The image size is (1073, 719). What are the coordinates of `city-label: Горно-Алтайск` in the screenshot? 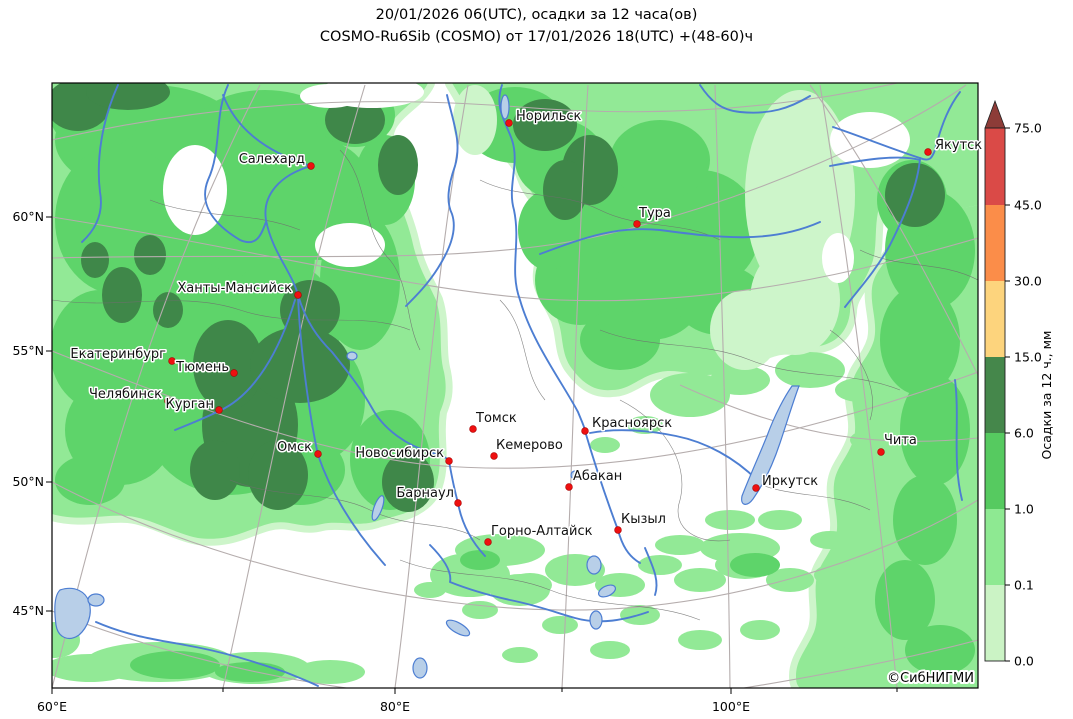 It's located at (542, 531).